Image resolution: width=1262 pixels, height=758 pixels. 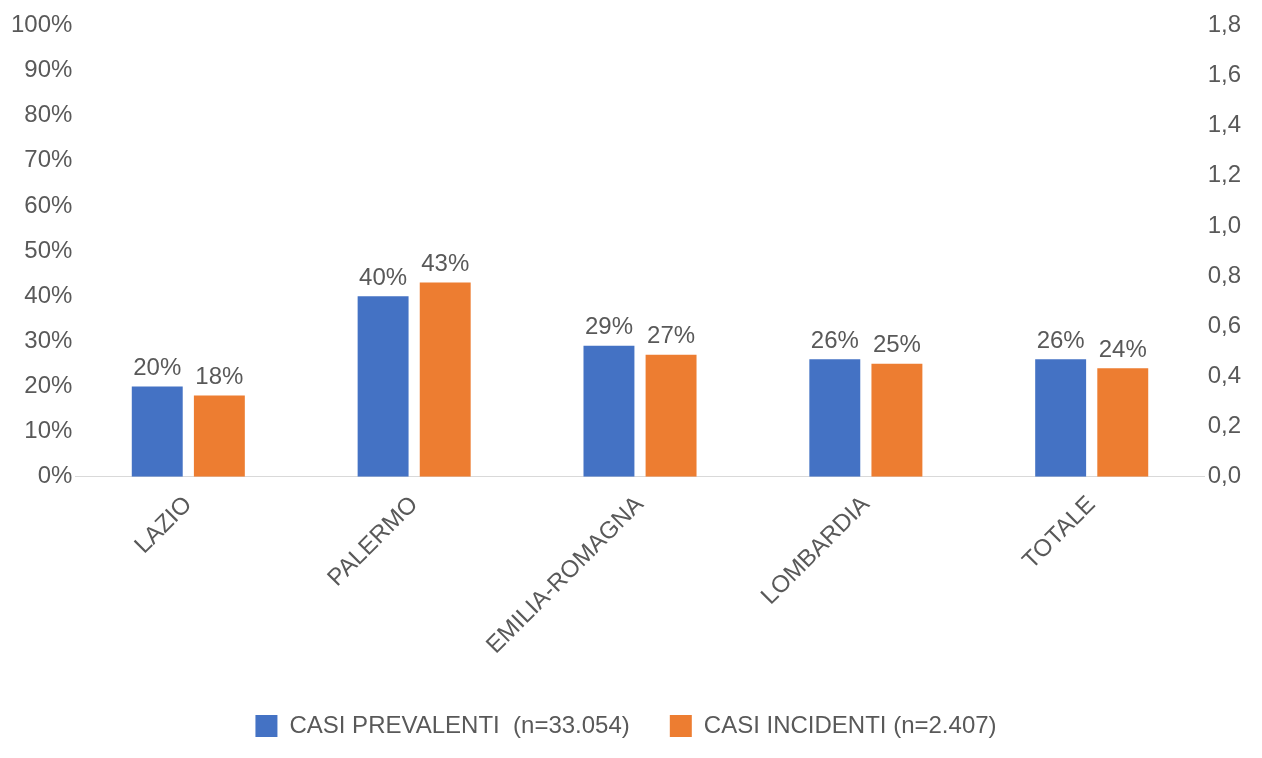 What do you see at coordinates (1224, 324) in the screenshot?
I see `y2-tick-label: 0,6` at bounding box center [1224, 324].